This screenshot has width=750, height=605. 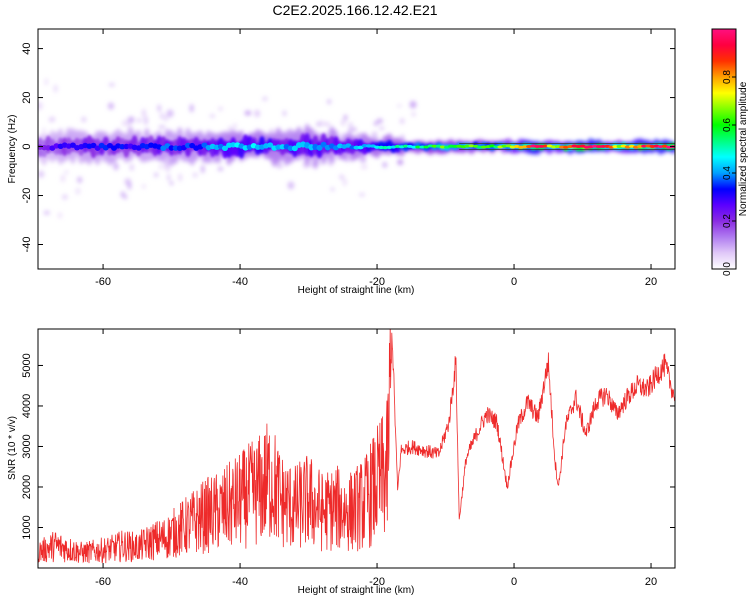 I want to click on y-tick-label: -20, so click(x=27, y=196).